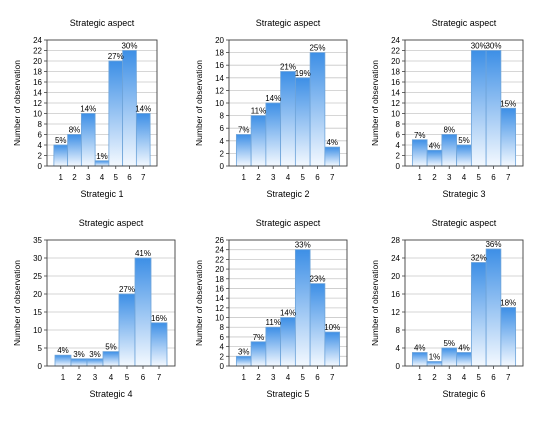 Image resolution: width=550 pixels, height=423 pixels. What do you see at coordinates (75, 130) in the screenshot?
I see `data-label: 8%` at bounding box center [75, 130].